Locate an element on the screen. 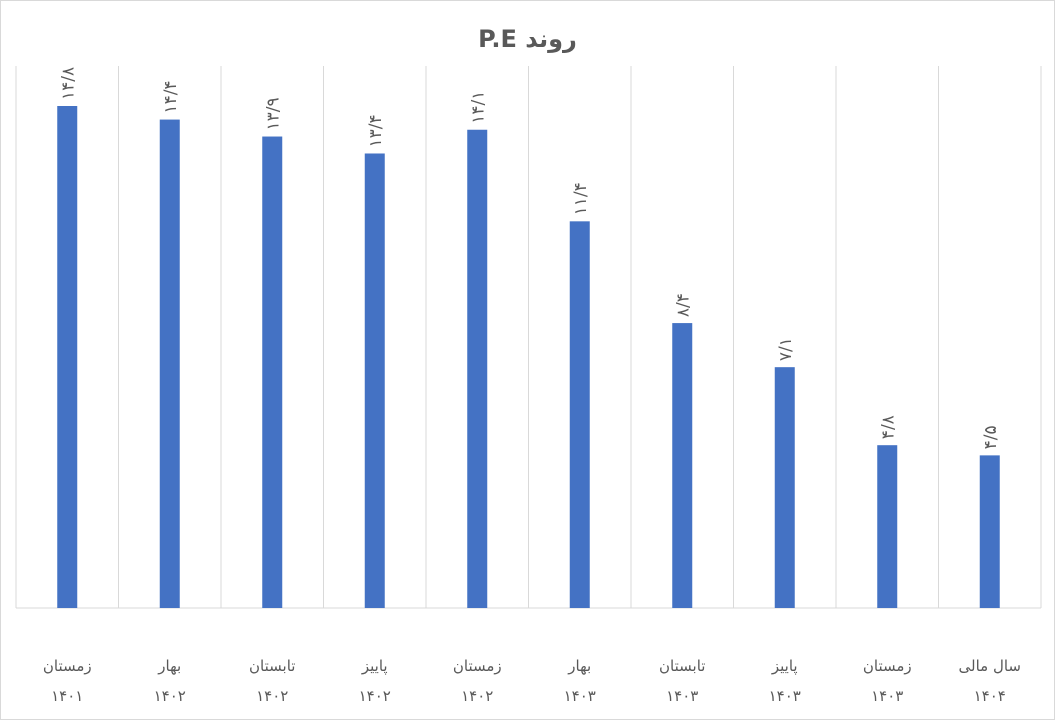  chart-title: روند P.E is located at coordinates (527, 39).